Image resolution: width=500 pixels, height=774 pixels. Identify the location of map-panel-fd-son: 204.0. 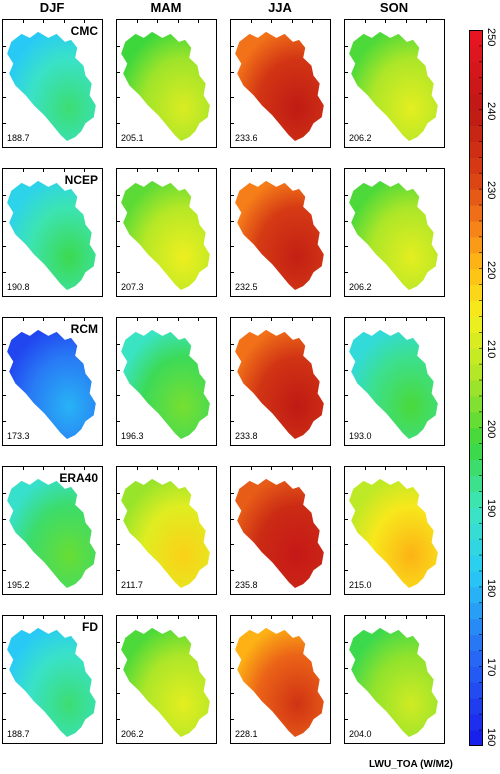
(394, 679).